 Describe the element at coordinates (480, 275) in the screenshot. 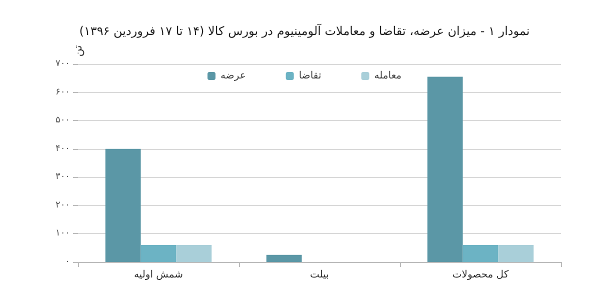

I see `x-tick-label: کل محصولات` at that location.